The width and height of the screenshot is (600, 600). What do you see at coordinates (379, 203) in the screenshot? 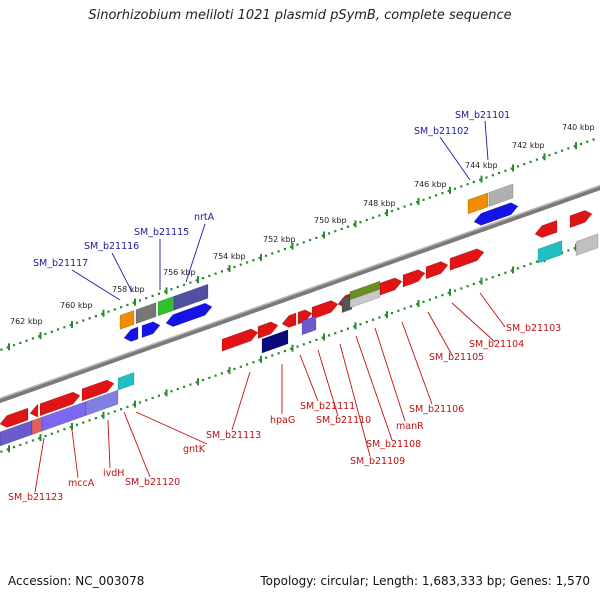
I see `kbp-tick-label: 748 kbp` at bounding box center [379, 203].